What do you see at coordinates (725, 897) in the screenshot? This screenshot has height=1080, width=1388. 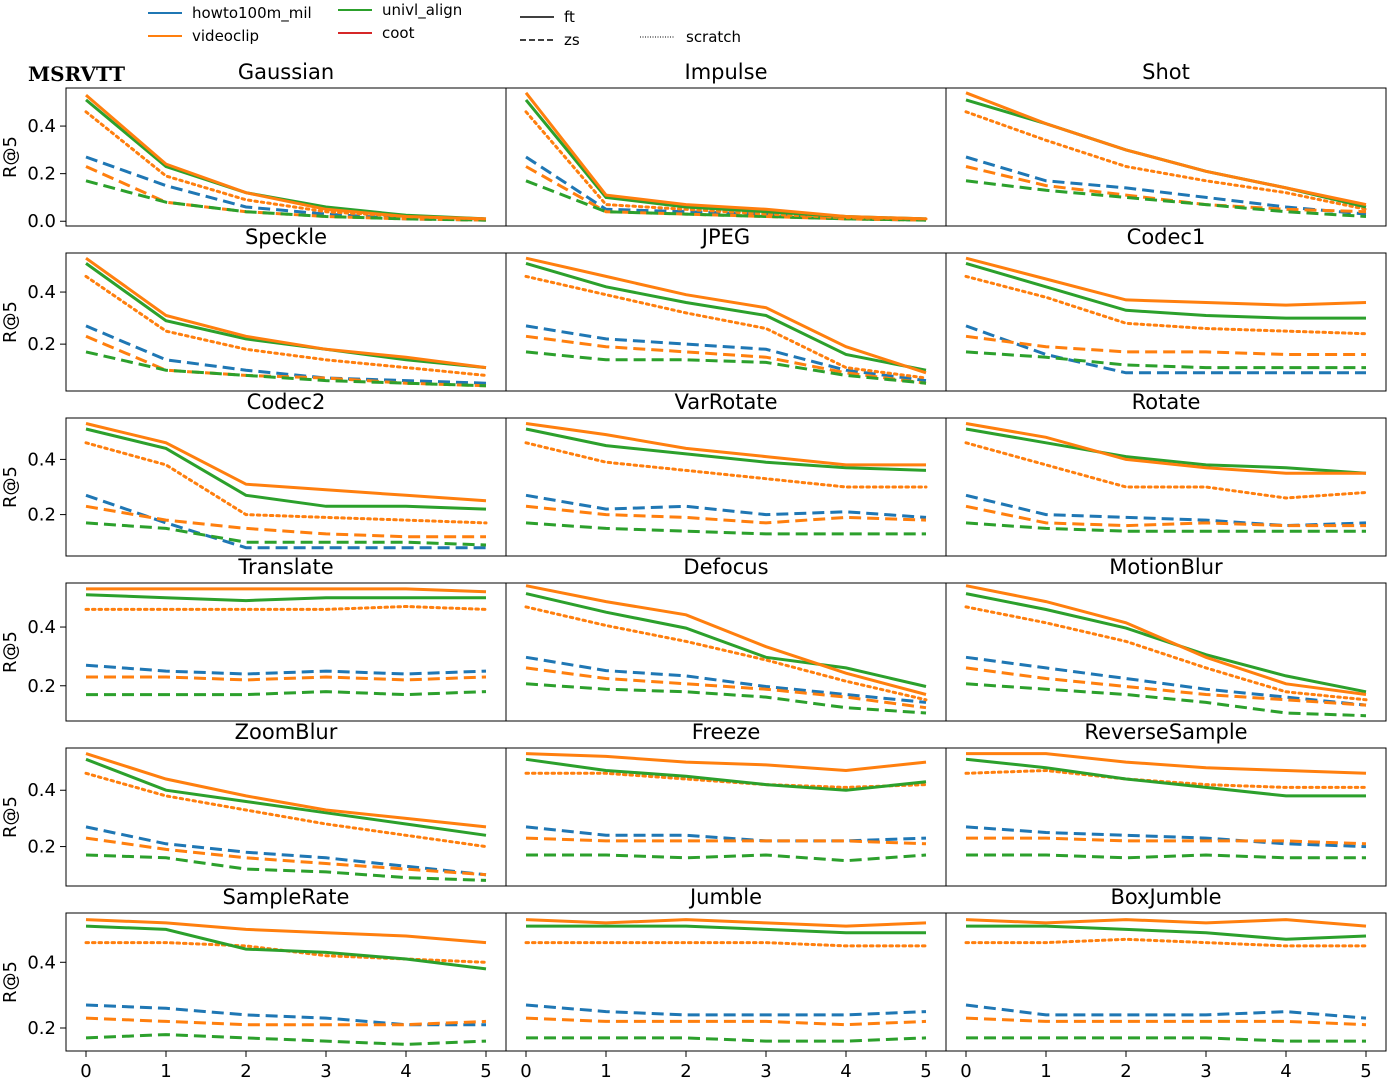 I see `panel-title: Jumble` at bounding box center [725, 897].